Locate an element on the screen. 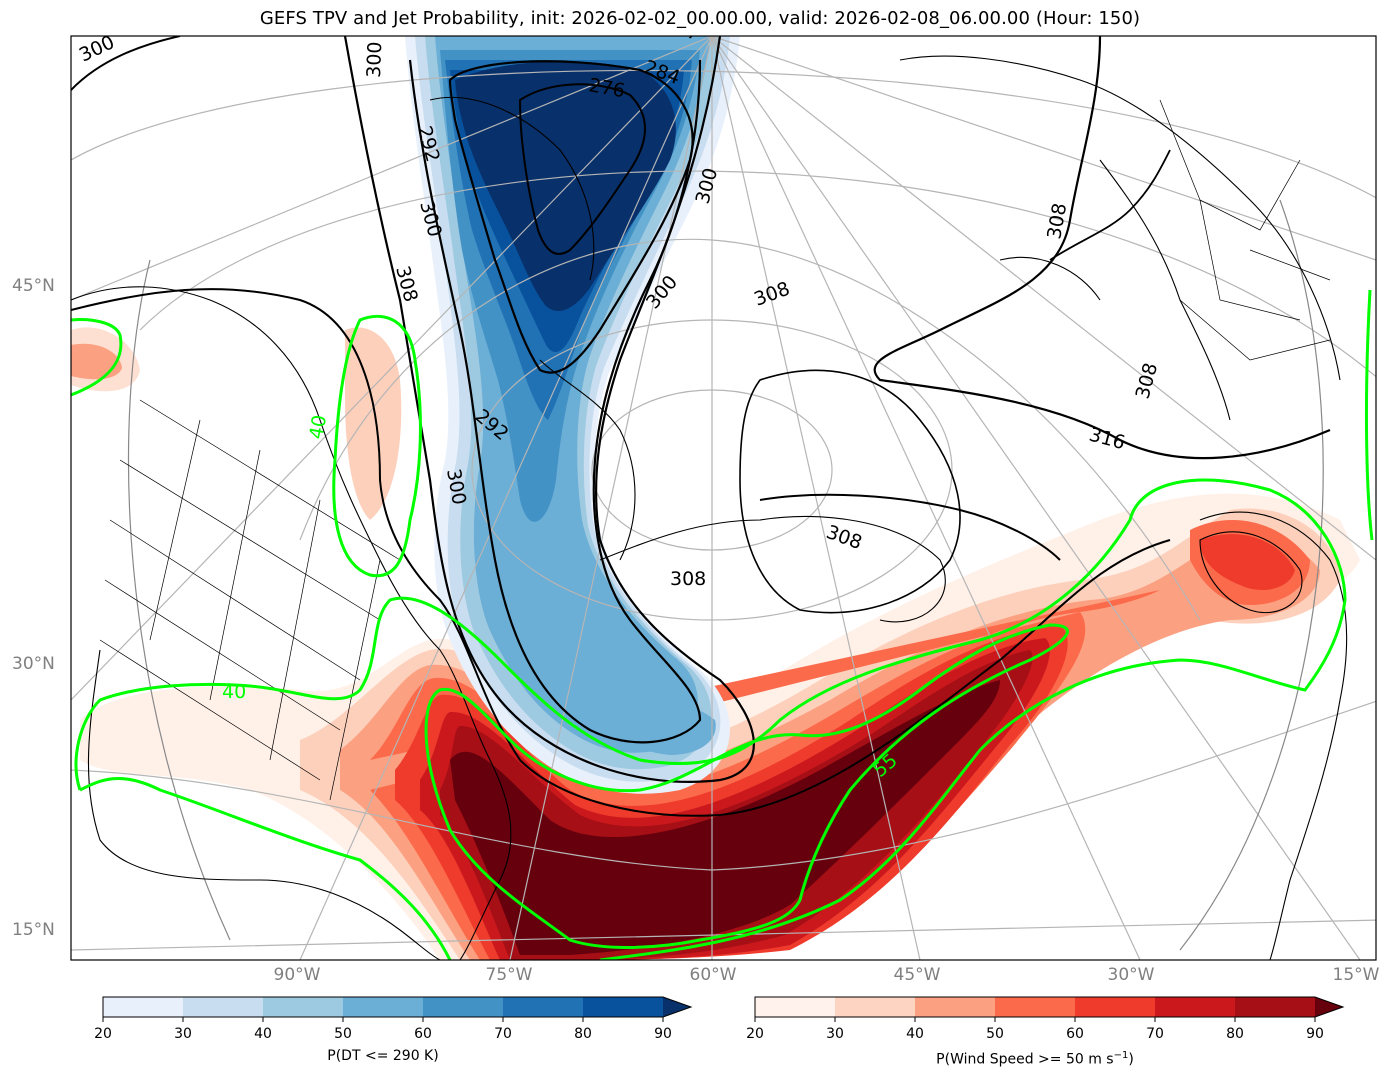  lon-label-60w: 60°W is located at coordinates (713, 975).